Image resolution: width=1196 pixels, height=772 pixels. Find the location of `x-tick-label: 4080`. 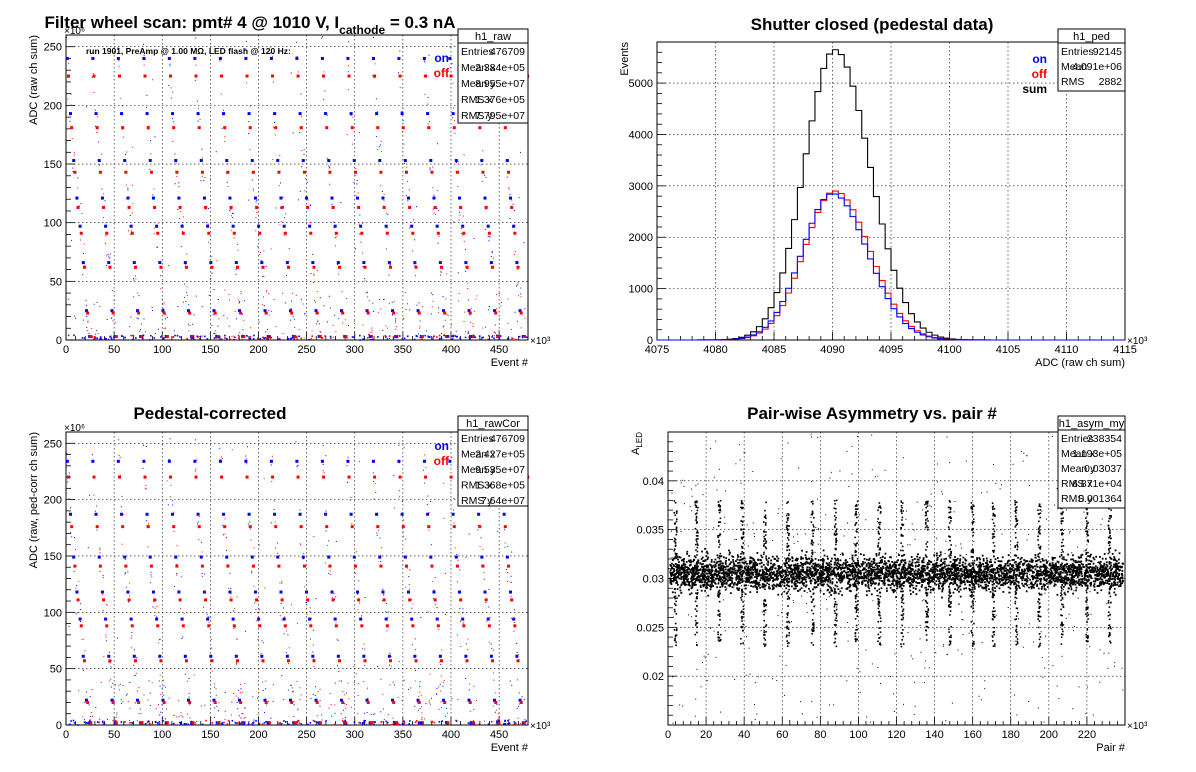

x-tick-label: 4080 is located at coordinates (715, 350).